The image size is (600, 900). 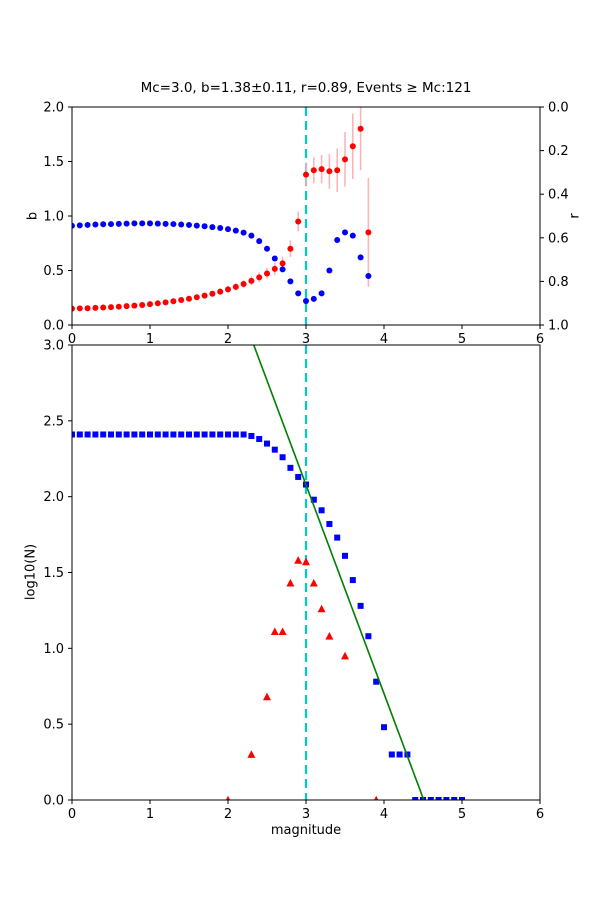 I want to click on x-tick-label: 3, so click(x=306, y=339).